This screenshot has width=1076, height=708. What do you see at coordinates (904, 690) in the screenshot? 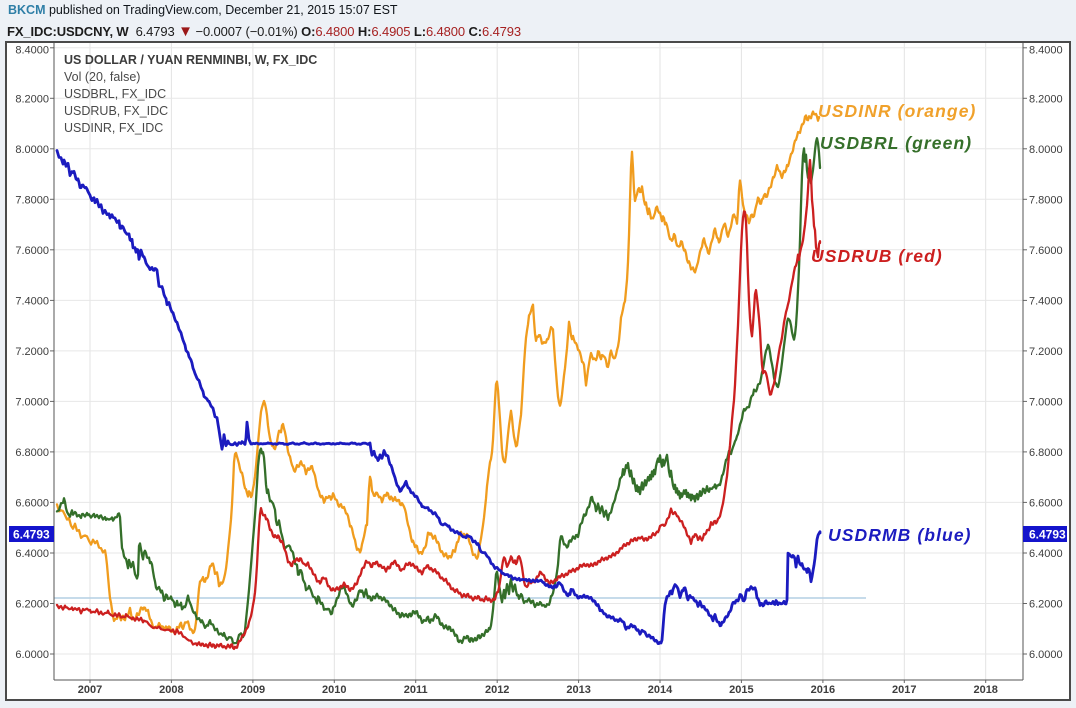
I see `svg-text: 2017` at bounding box center [904, 690].